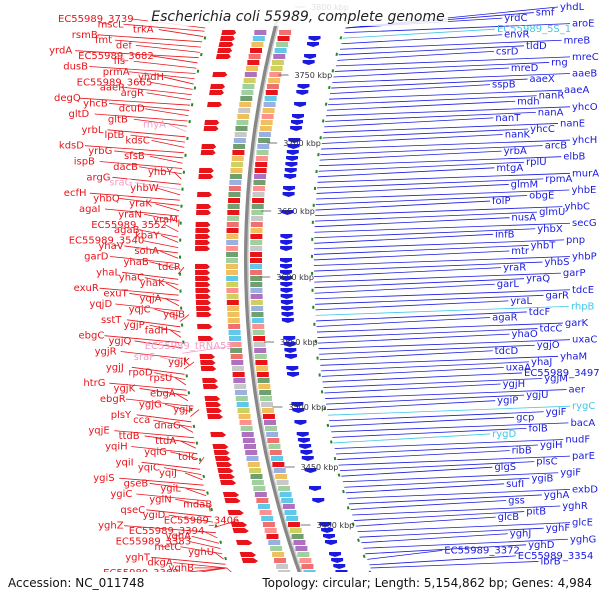  I want to click on right-gene-label: yghA, so click(557, 495).